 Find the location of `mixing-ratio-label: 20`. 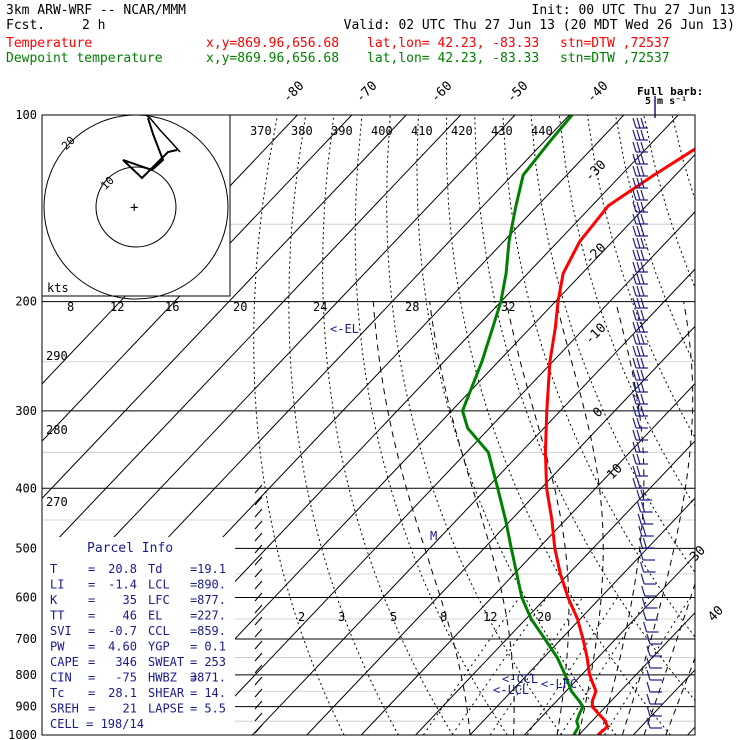

mixing-ratio-label: 20 is located at coordinates (240, 307).